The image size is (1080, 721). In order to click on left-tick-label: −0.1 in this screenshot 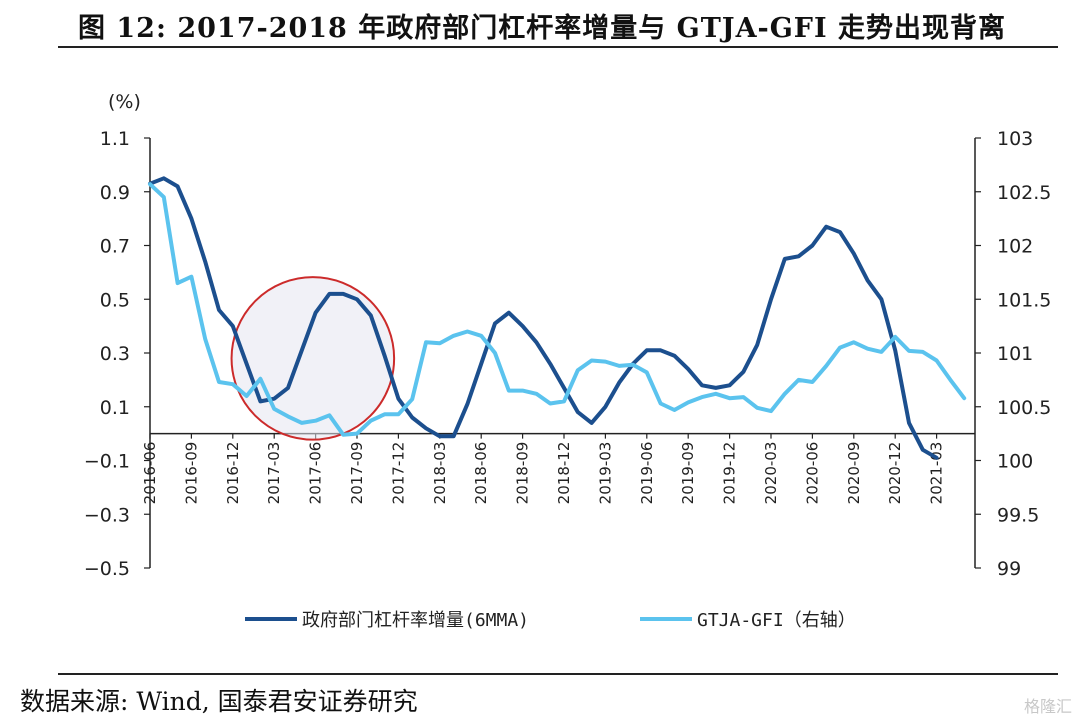, I will do `click(107, 462)`.